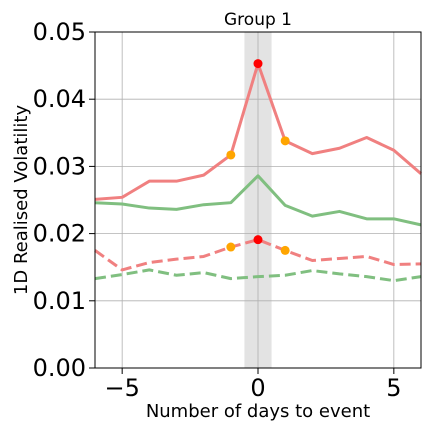 Image resolution: width=432 pixels, height=432 pixels. Describe the element at coordinates (59, 368) in the screenshot. I see `y-tick-label-0: 0.00` at that location.